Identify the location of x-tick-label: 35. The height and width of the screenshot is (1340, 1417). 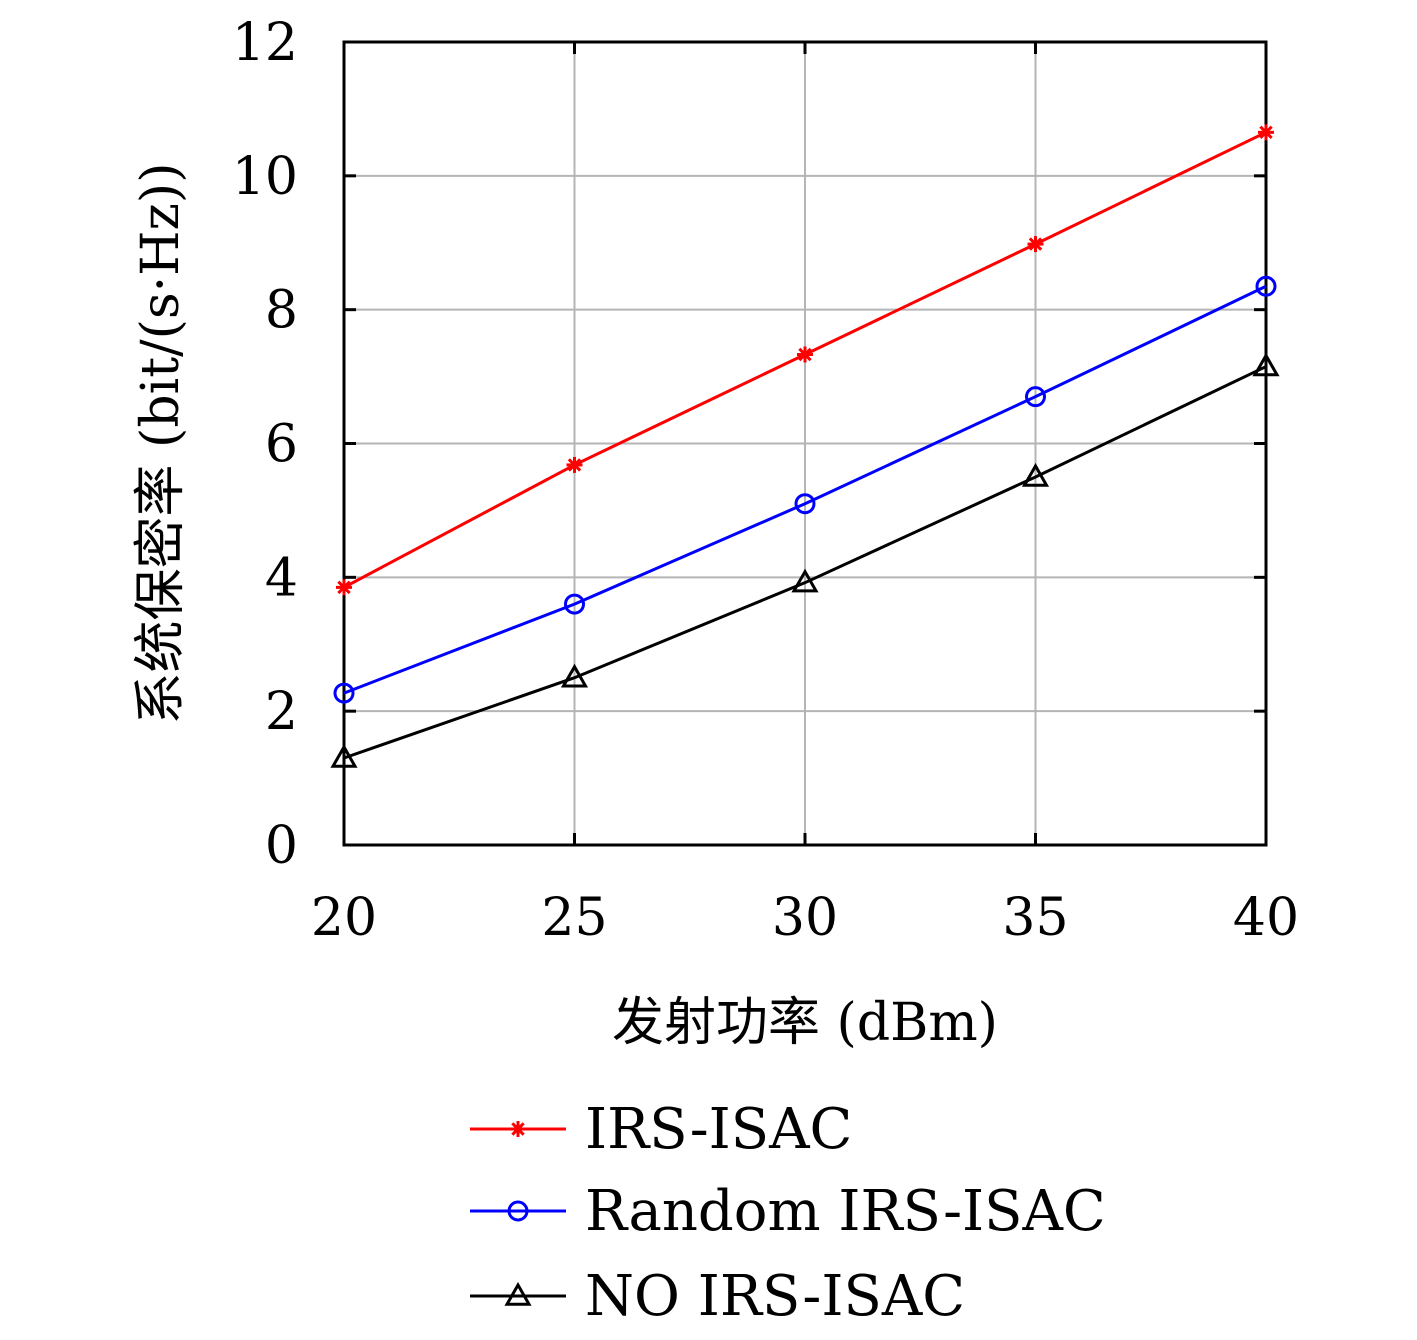
(1035, 918).